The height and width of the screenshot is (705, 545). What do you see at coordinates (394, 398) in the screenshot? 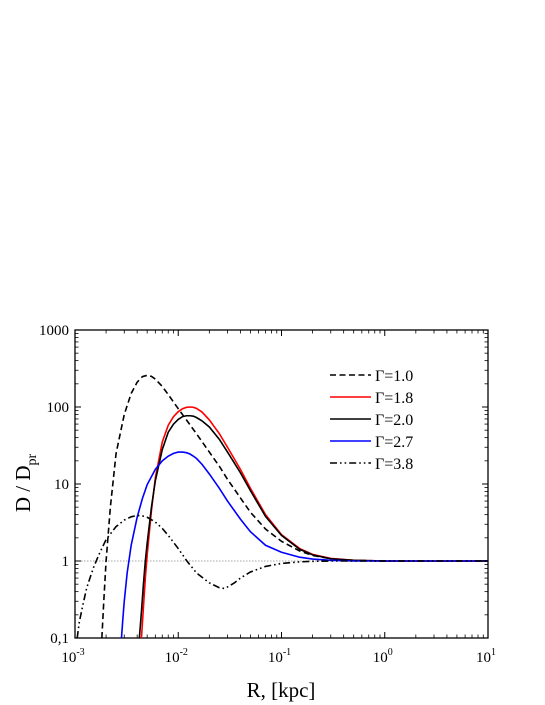
I see `legend-label-2: Γ=1.8` at bounding box center [394, 398].